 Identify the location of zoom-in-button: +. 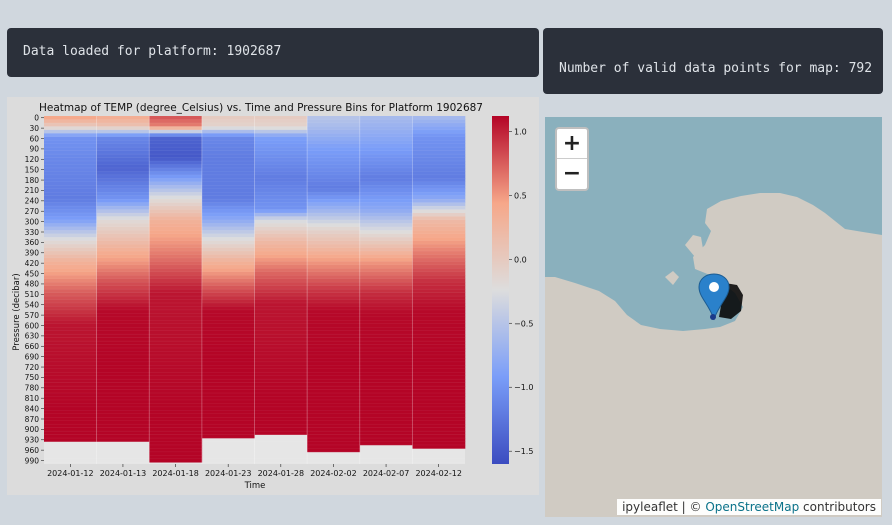
(572, 144).